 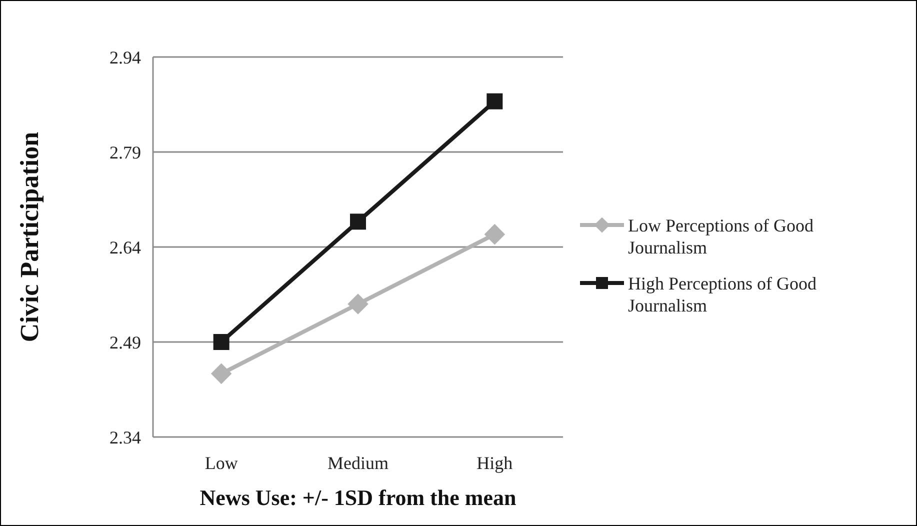 I want to click on x-axis-title: News Use: +/- 1SD from the mean, so click(x=358, y=497).